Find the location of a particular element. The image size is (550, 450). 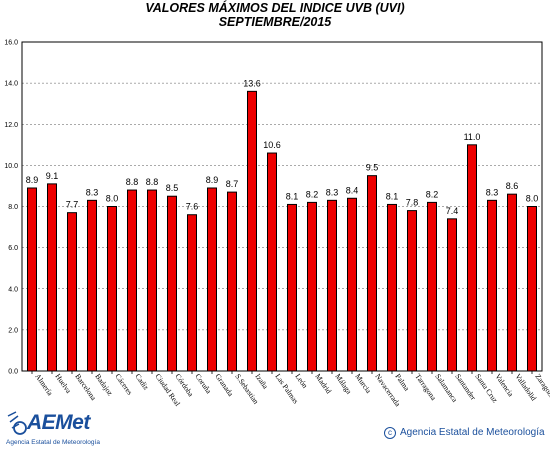

copyright-icon: c is located at coordinates (390, 433).